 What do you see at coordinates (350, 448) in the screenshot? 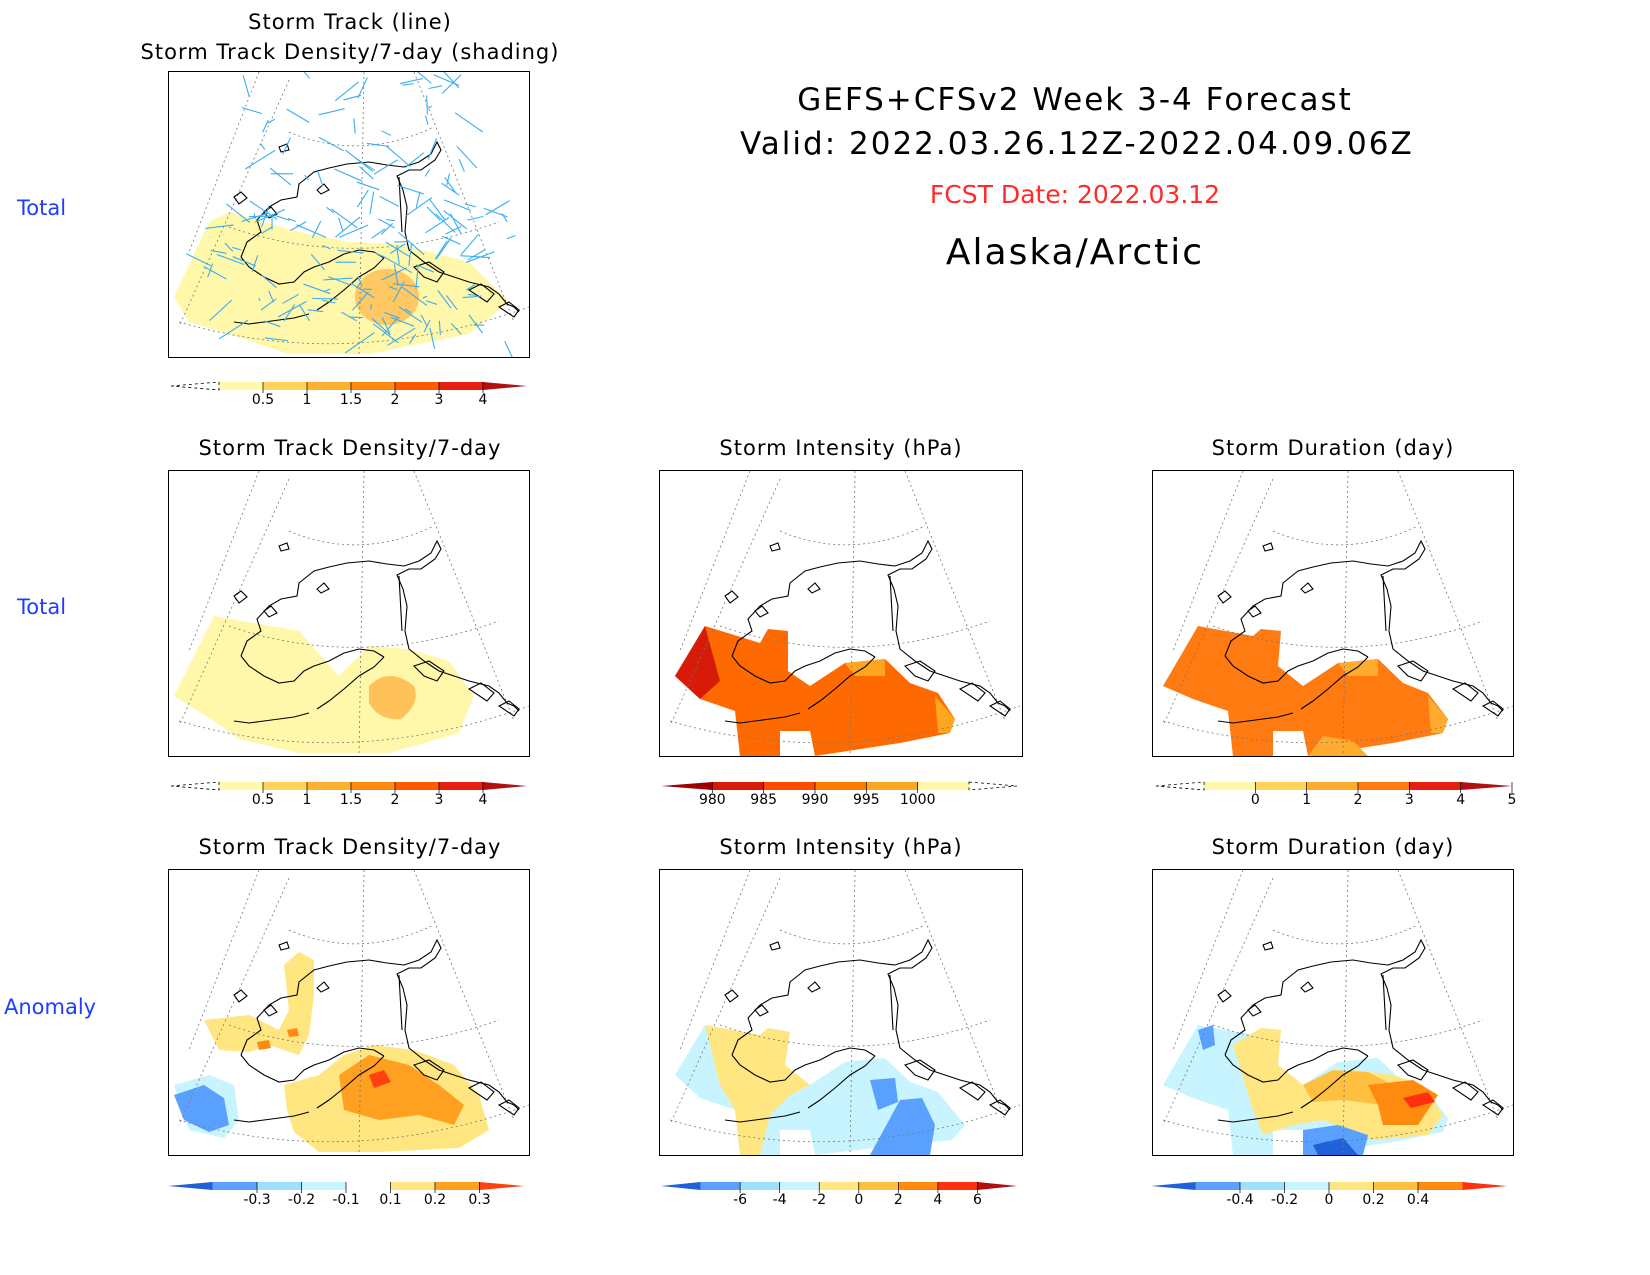
I see `density-total-title: Storm Track Density/7-day` at bounding box center [350, 448].